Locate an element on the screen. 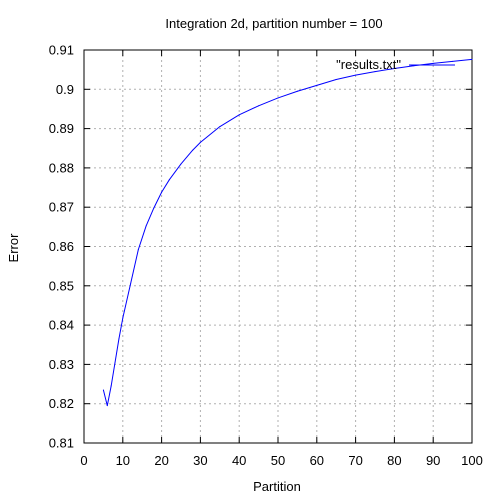  x-axis-title: Partition is located at coordinates (277, 486).